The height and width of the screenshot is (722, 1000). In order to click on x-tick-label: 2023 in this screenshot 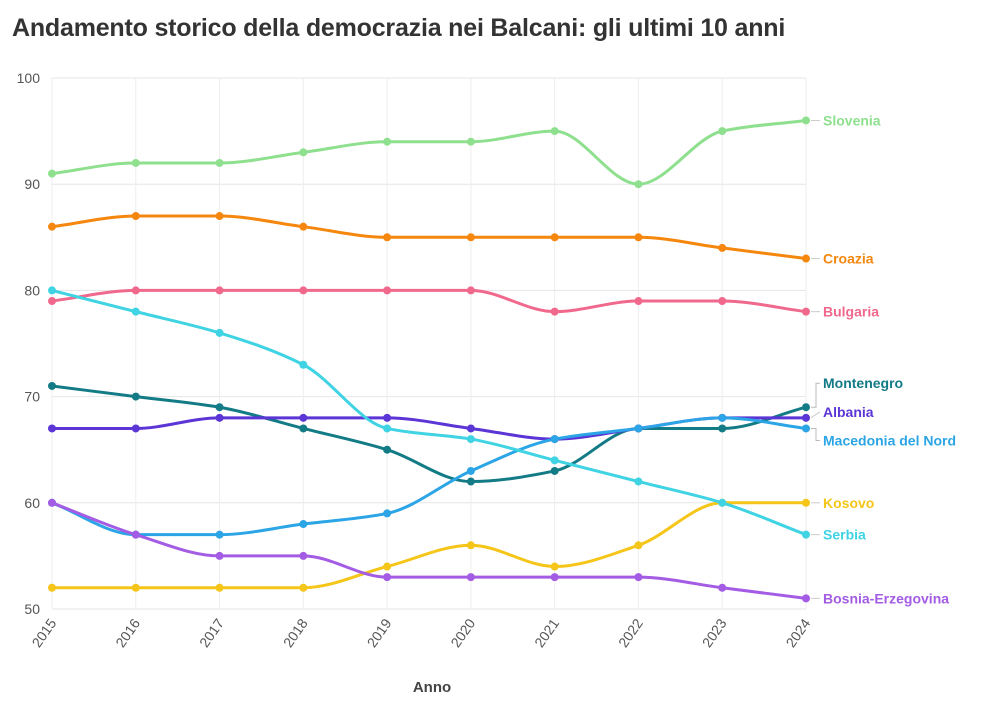, I will do `click(714, 632)`.